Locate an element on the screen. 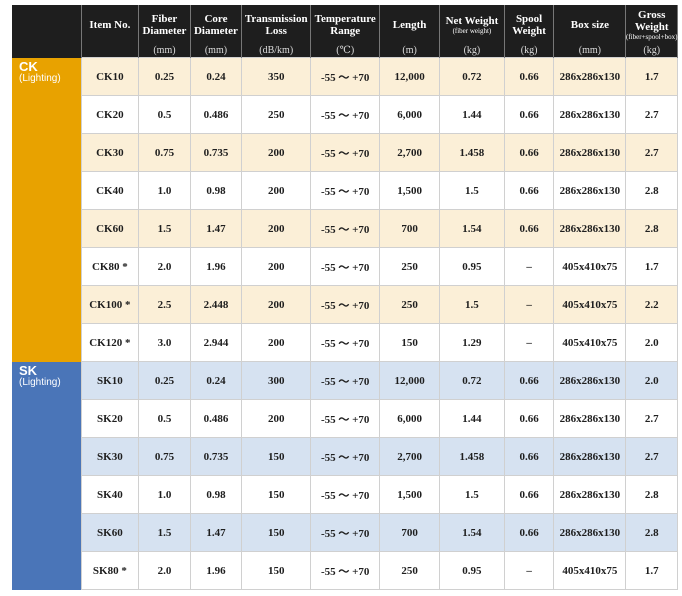  group-label-sk: SK (Lighting) is located at coordinates (47, 475).